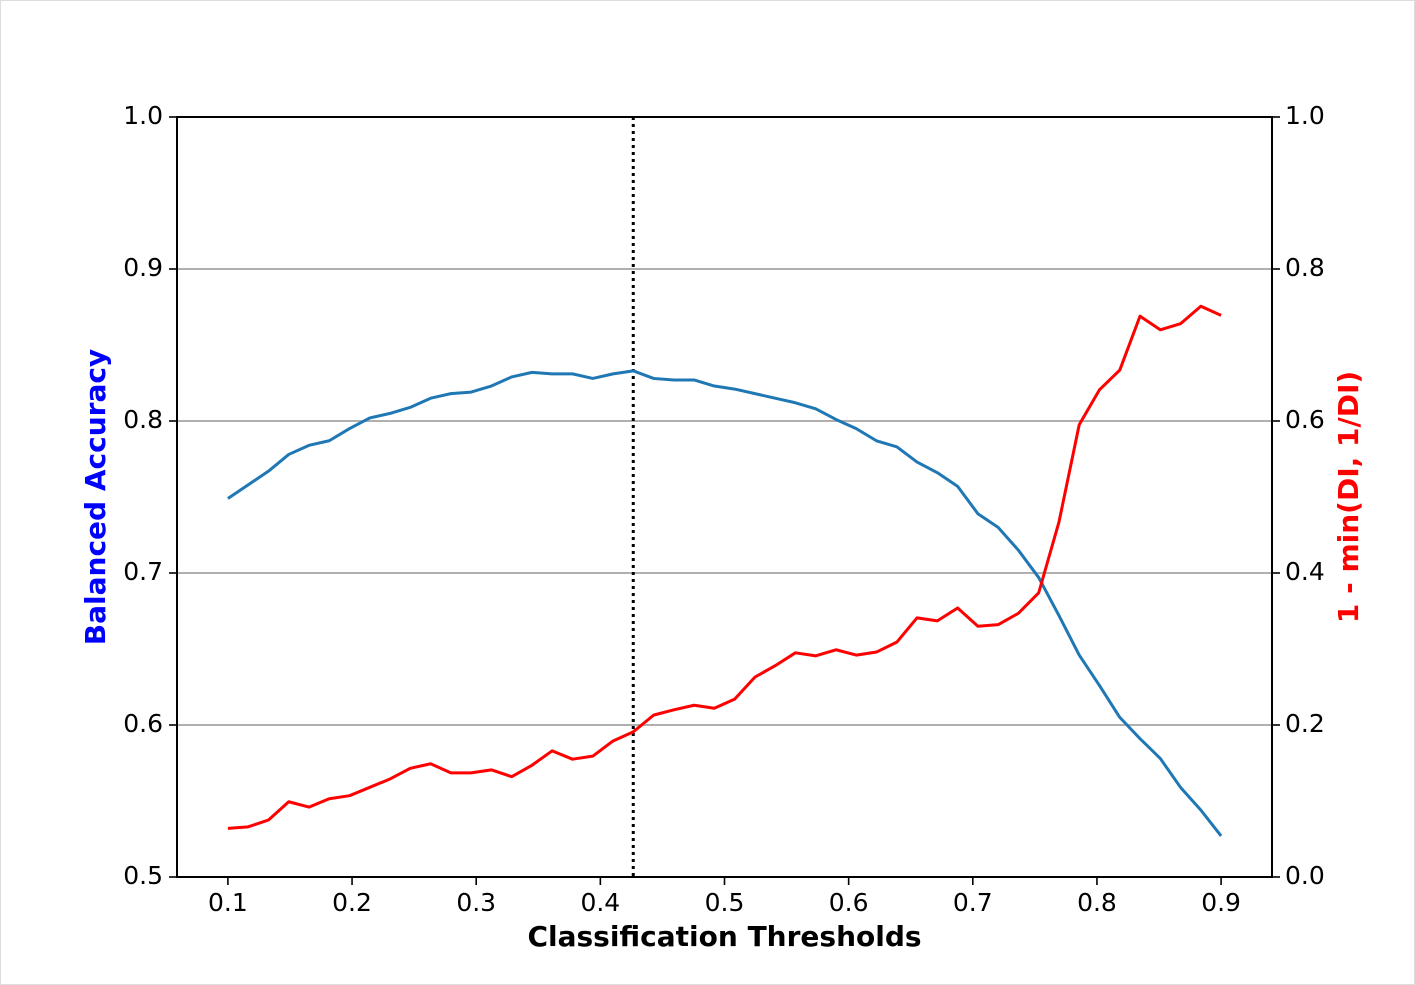  What do you see at coordinates (143, 419) in the screenshot?
I see `y-tick-label: 0.8` at bounding box center [143, 419].